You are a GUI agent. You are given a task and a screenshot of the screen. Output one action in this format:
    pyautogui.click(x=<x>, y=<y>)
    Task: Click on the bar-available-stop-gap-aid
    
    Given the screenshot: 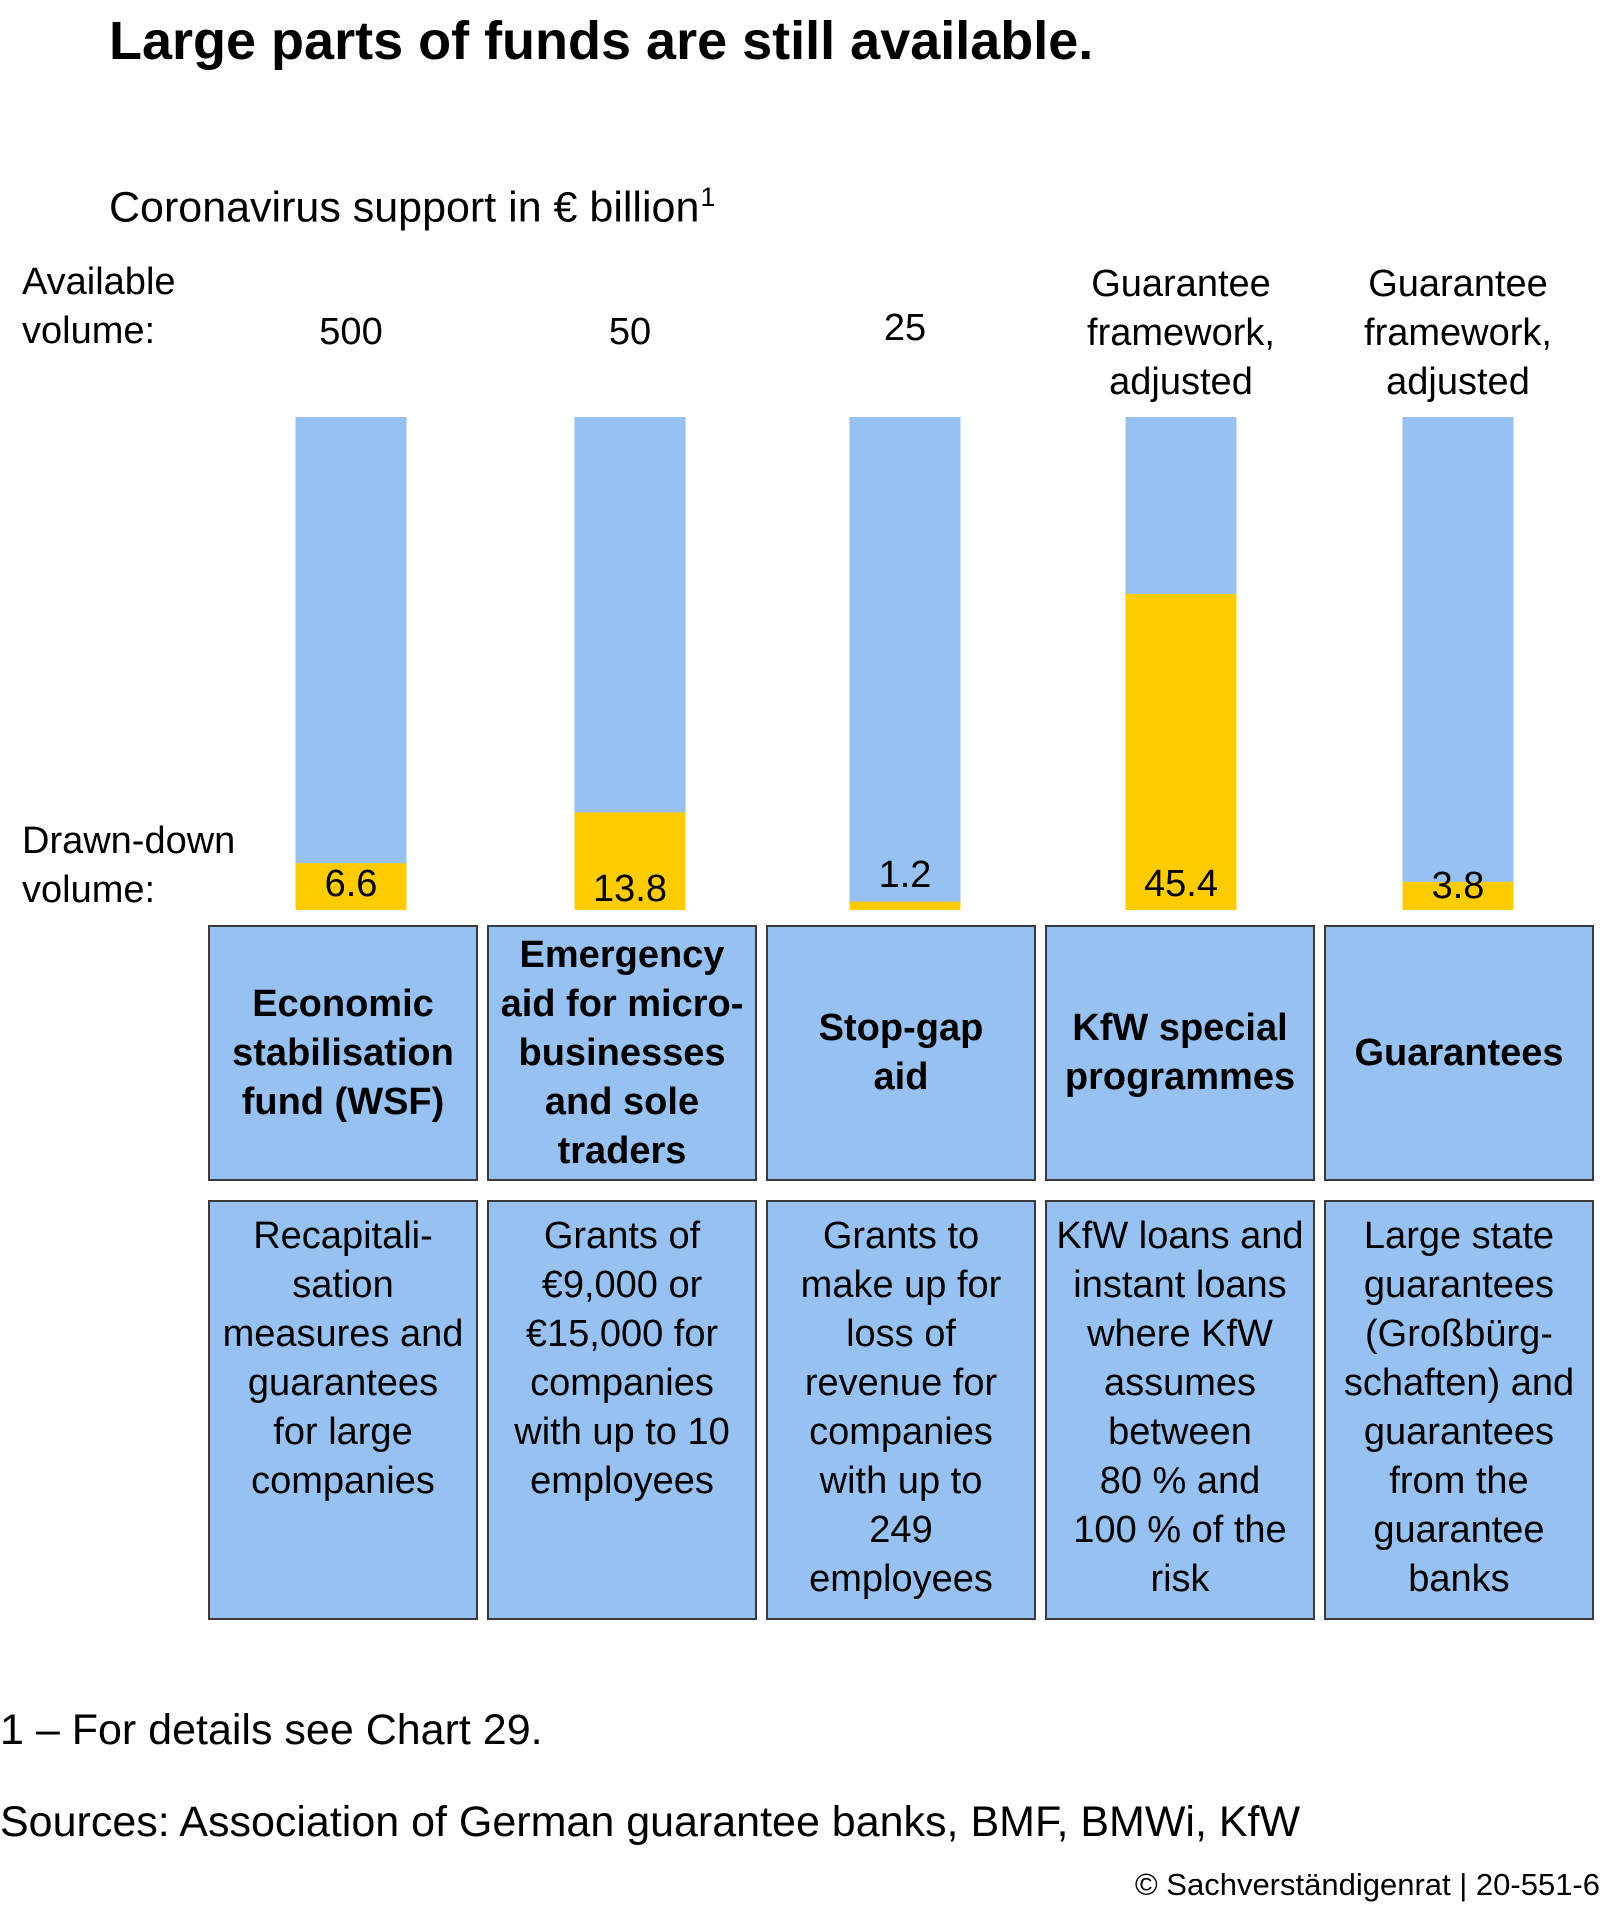 What is the action you would take?
    pyautogui.click(x=905, y=663)
    